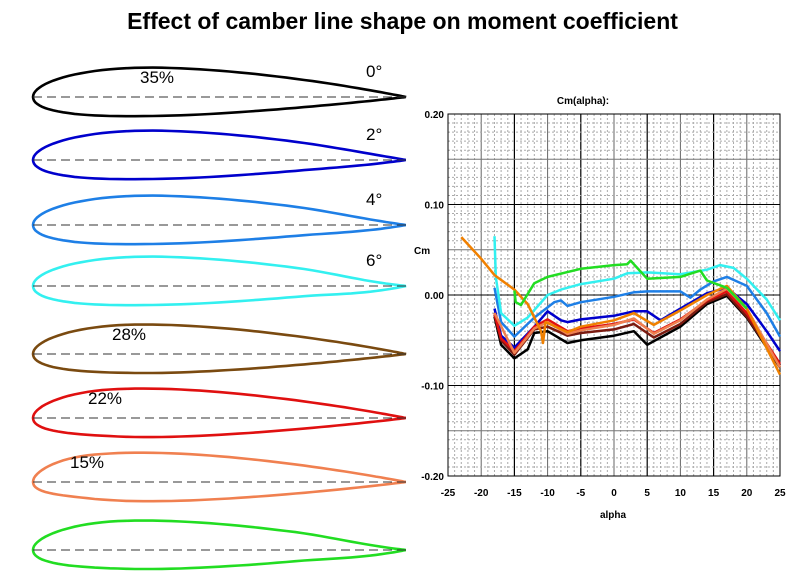  Describe the element at coordinates (157, 77) in the screenshot. I see `airfoil-camber-label: 35%` at that location.